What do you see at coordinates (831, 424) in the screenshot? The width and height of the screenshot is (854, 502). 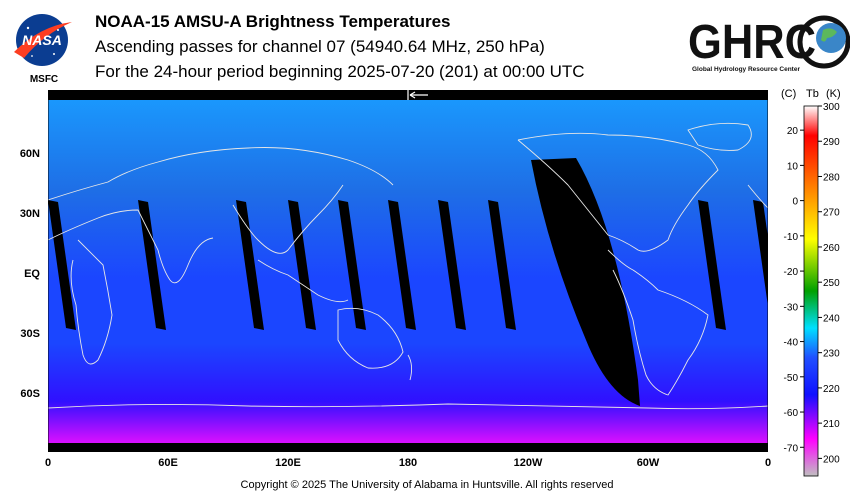 I see `colorbar-k-label: 210` at bounding box center [831, 424].